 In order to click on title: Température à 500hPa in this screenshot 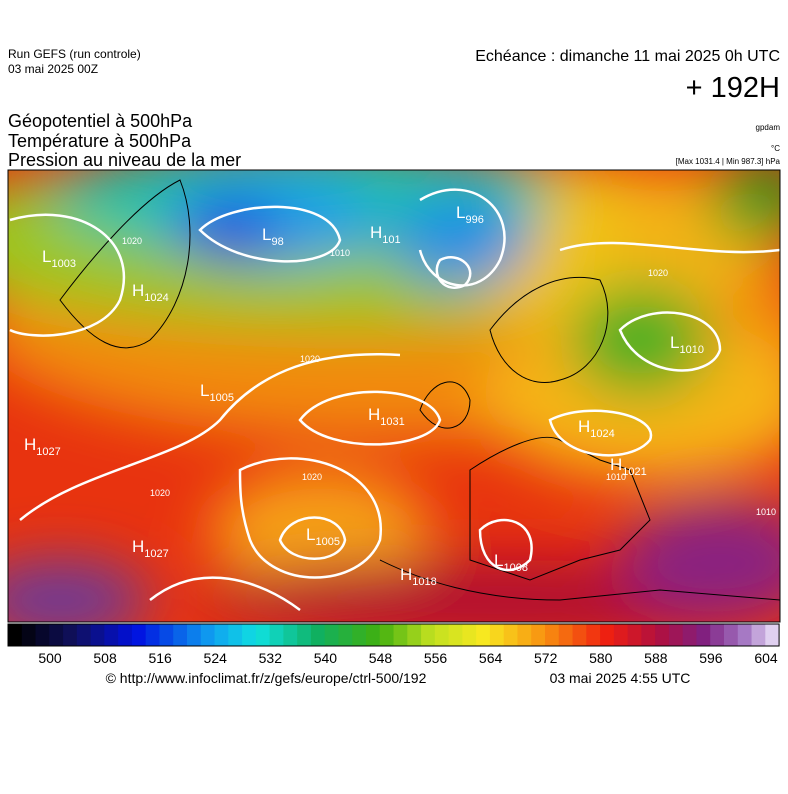, I will do `click(100, 141)`.